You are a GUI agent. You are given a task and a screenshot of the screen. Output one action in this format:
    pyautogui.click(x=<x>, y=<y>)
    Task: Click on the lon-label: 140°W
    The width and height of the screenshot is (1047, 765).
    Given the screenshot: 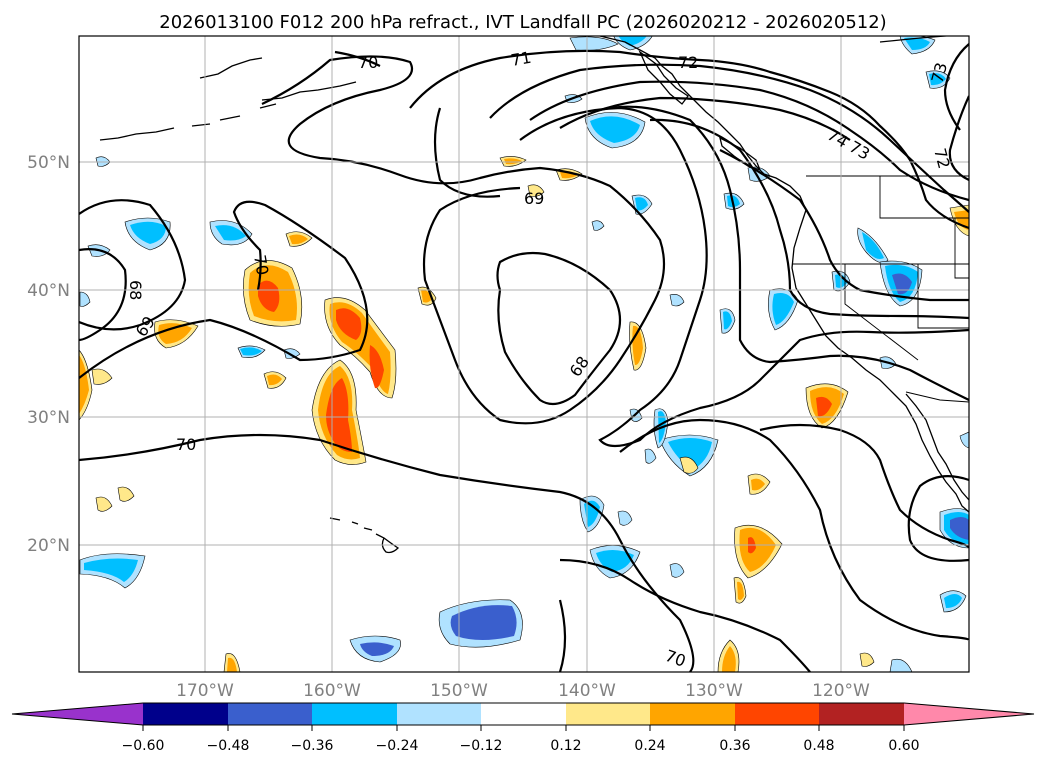 What is the action you would take?
    pyautogui.click(x=587, y=691)
    